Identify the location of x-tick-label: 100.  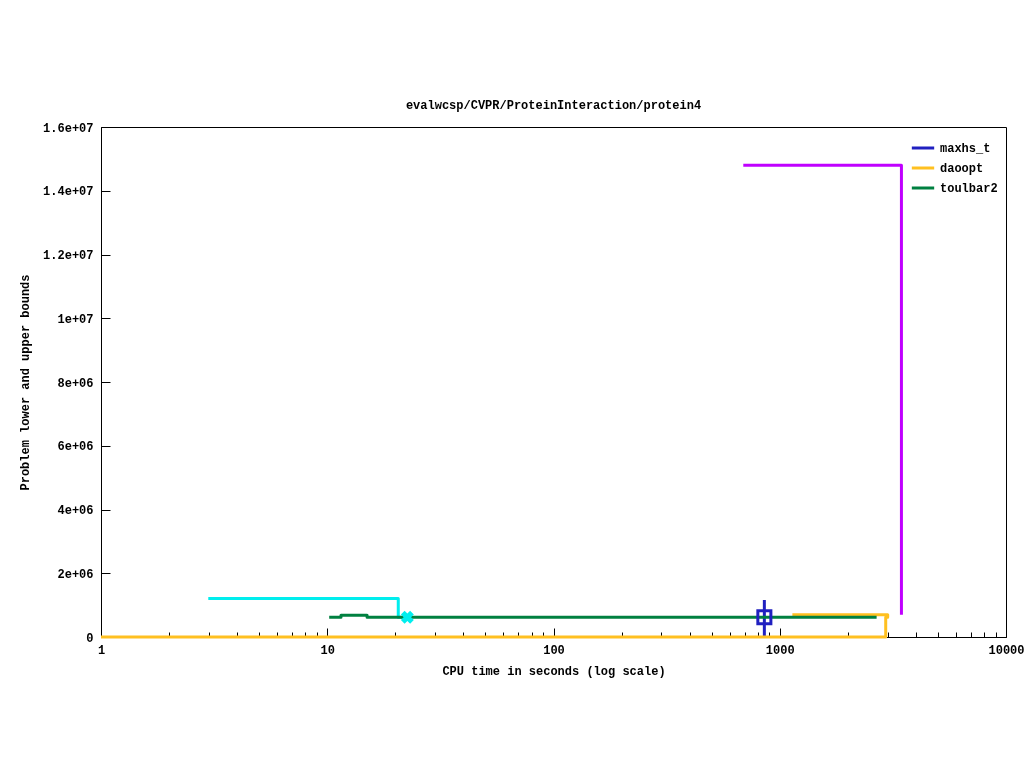
(554, 650).